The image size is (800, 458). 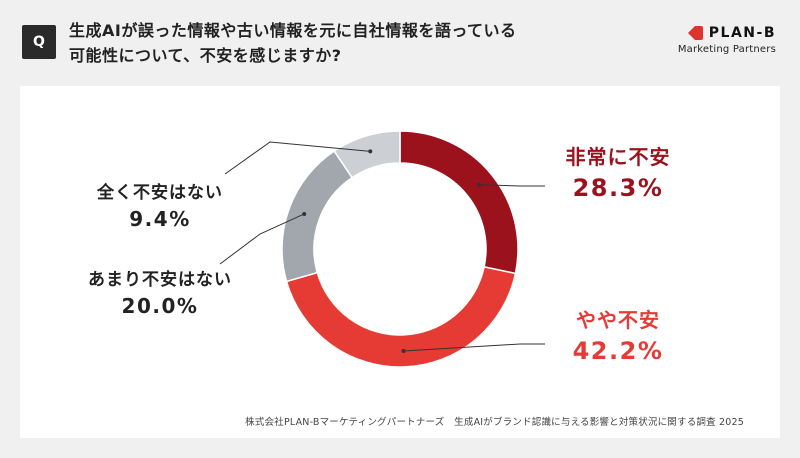 What do you see at coordinates (618, 351) in the screenshot?
I see `label-somewhat-anxious-value: 42.2%` at bounding box center [618, 351].